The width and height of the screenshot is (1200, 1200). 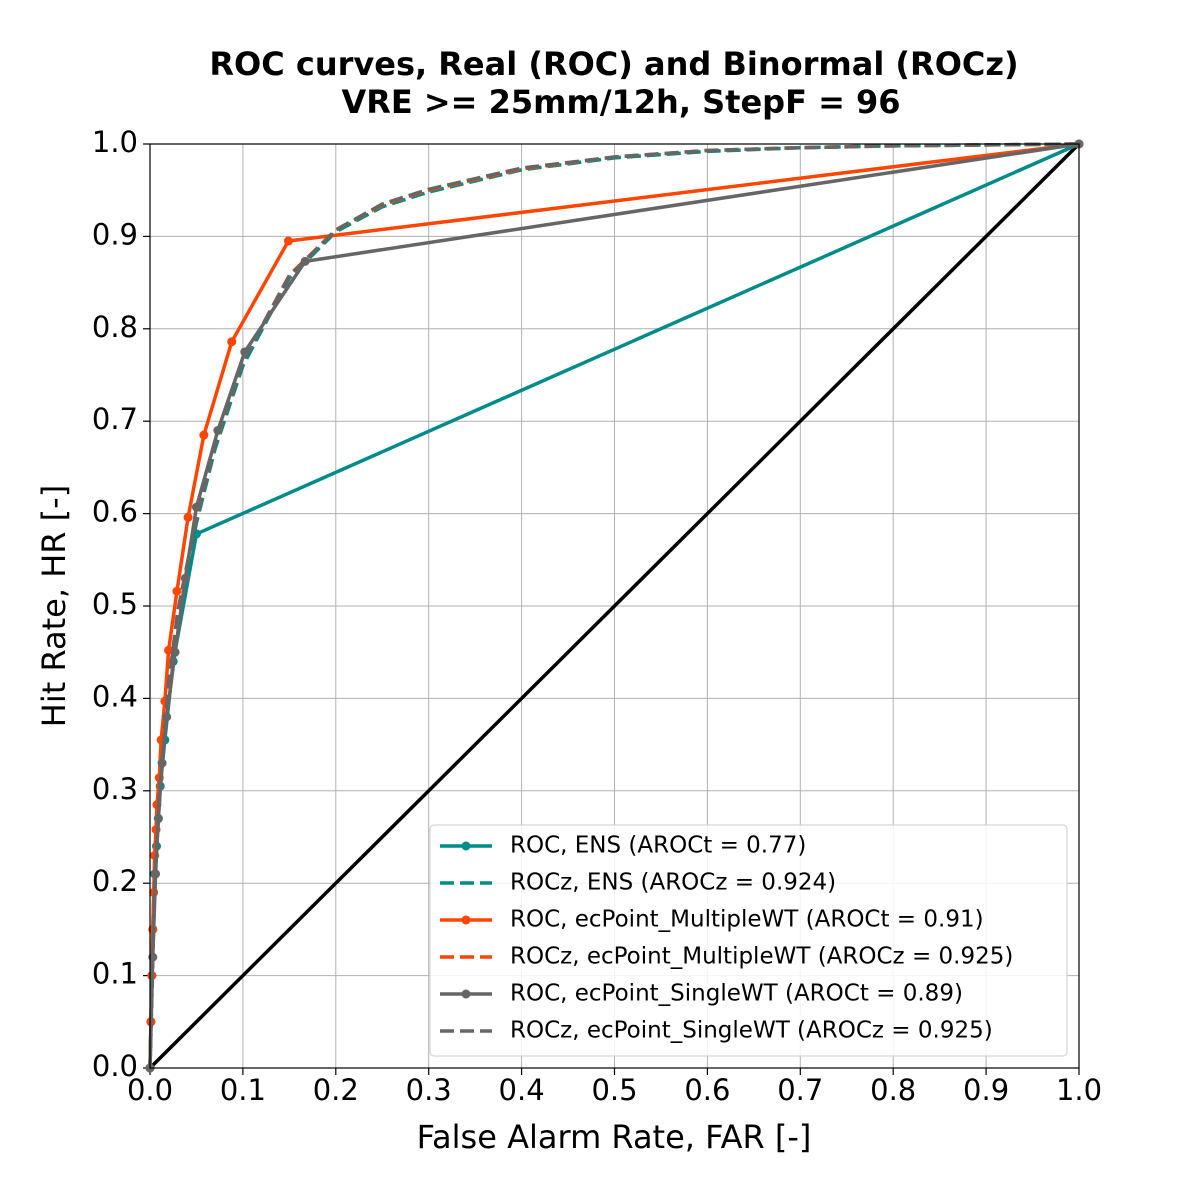 I want to click on x-tick-label: 0.6, so click(x=707, y=1090).